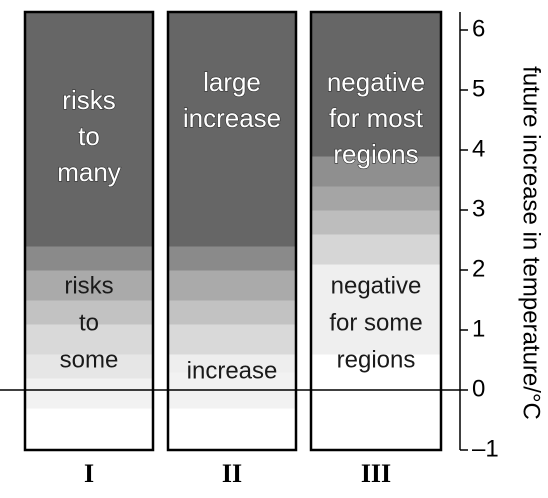 Image resolution: width=548 pixels, height=498 pixels. I want to click on band-label-III-1-1: for some, so click(375, 322).